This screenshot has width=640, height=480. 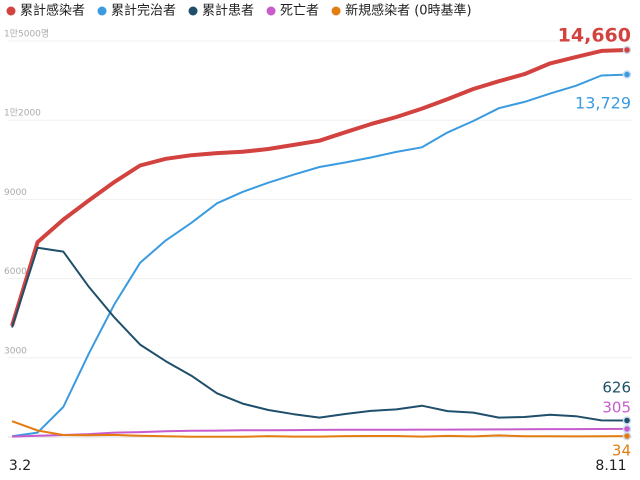 What do you see at coordinates (20, 466) in the screenshot?
I see `x-tick-label: 3.2` at bounding box center [20, 466].